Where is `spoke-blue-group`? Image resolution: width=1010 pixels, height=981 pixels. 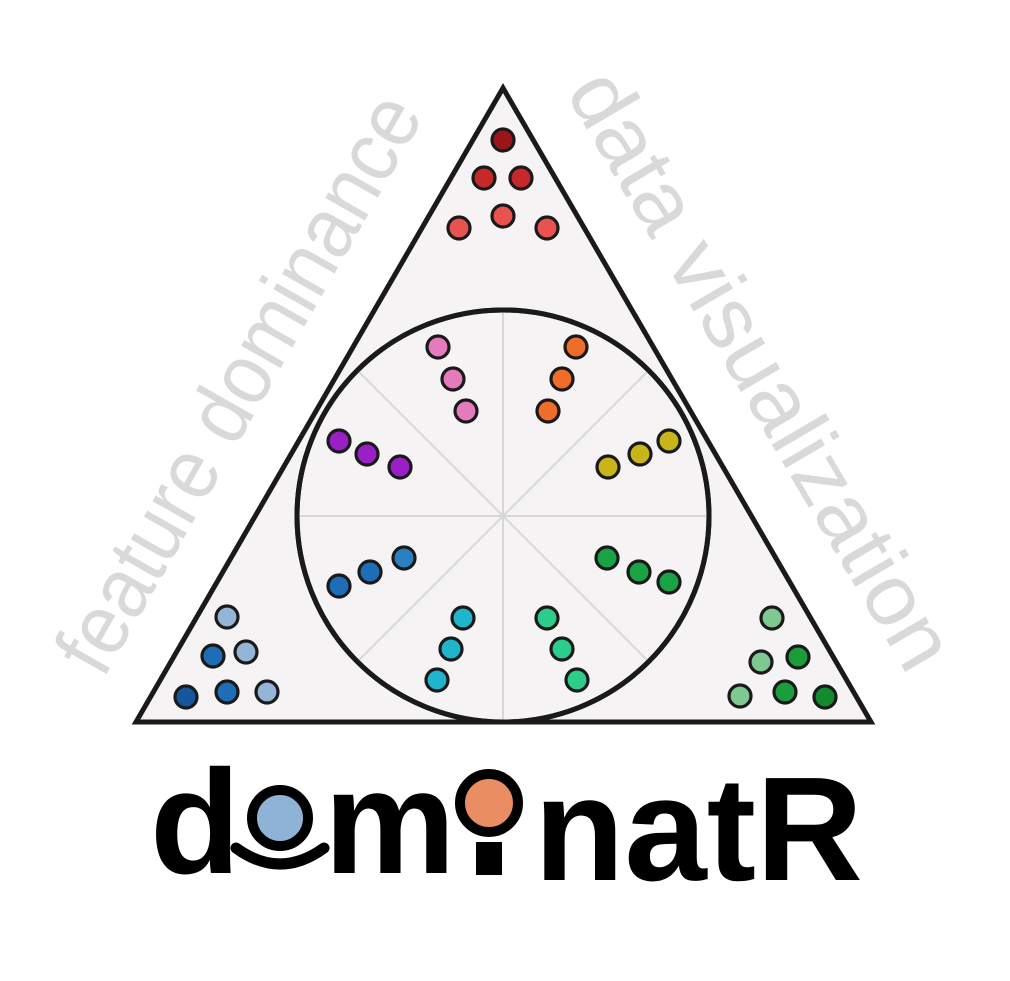
spoke-blue-group is located at coordinates (371, 572).